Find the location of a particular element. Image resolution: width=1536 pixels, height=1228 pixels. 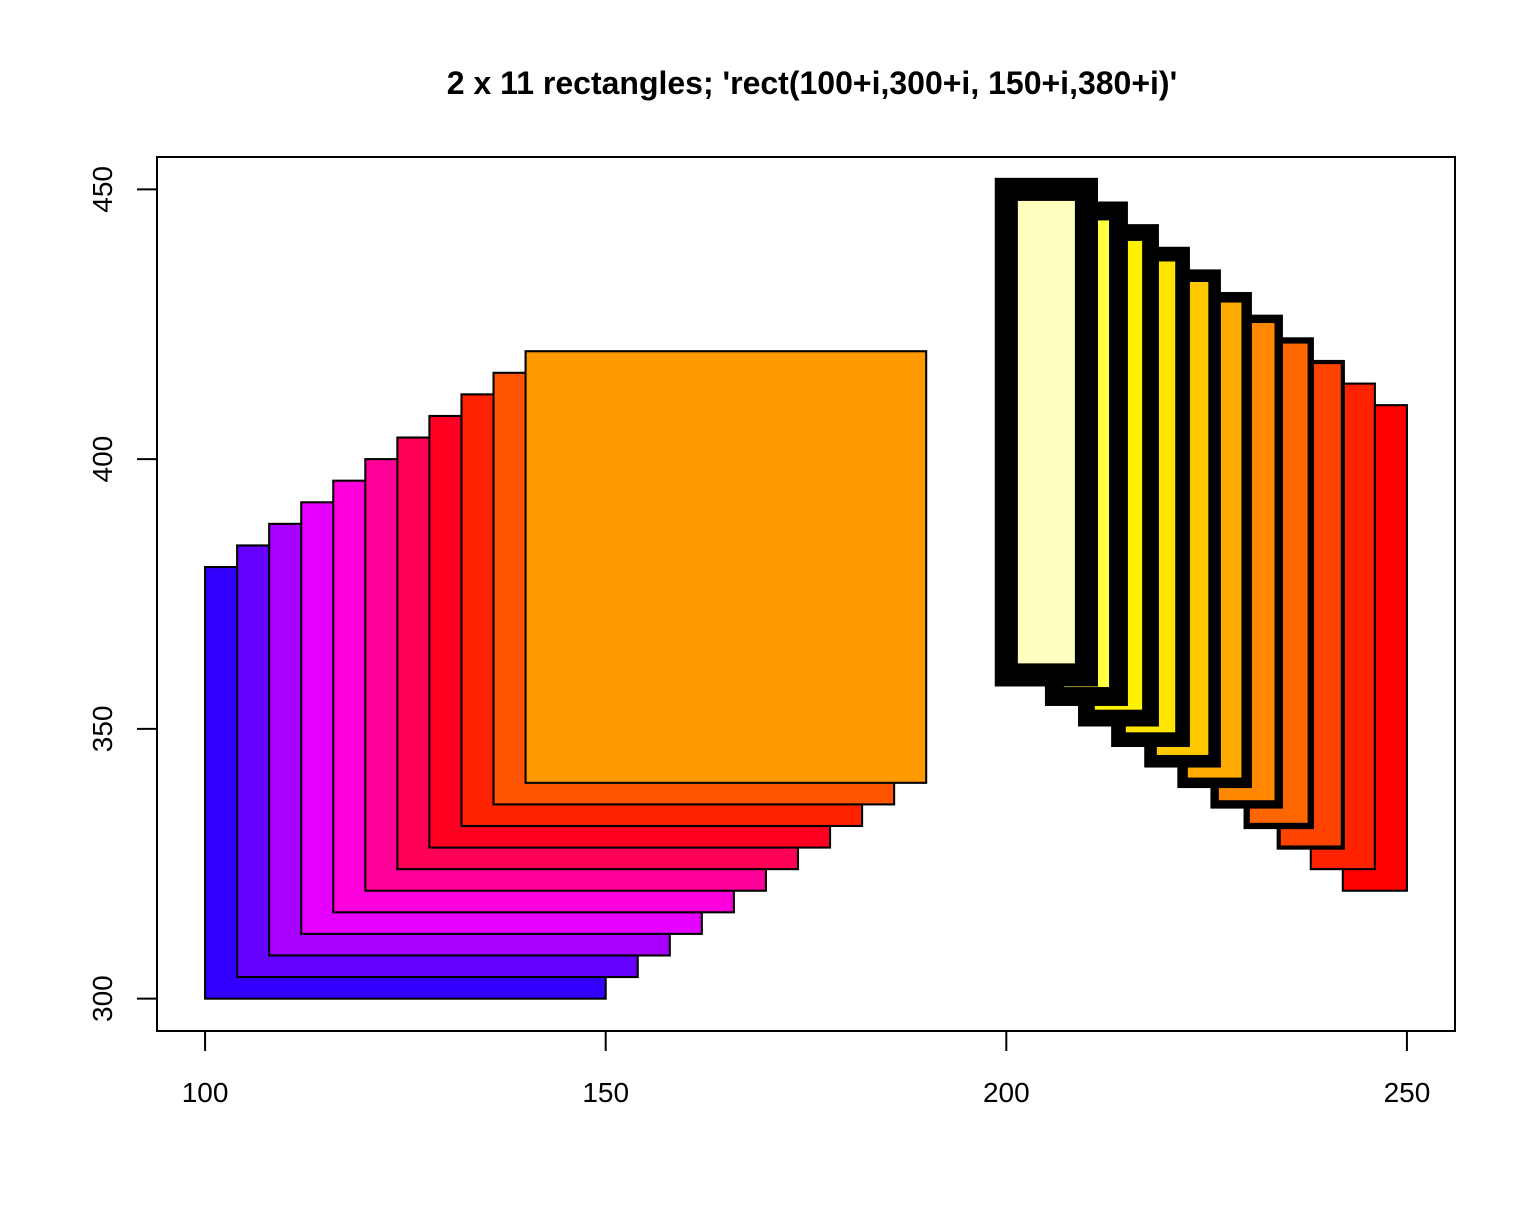

y-tick-label: 450 is located at coordinates (102, 189).